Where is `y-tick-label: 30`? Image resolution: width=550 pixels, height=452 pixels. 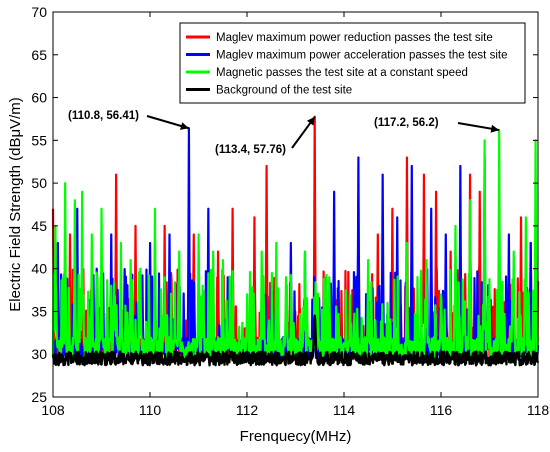
y-tick-label: 30 is located at coordinates (39, 354).